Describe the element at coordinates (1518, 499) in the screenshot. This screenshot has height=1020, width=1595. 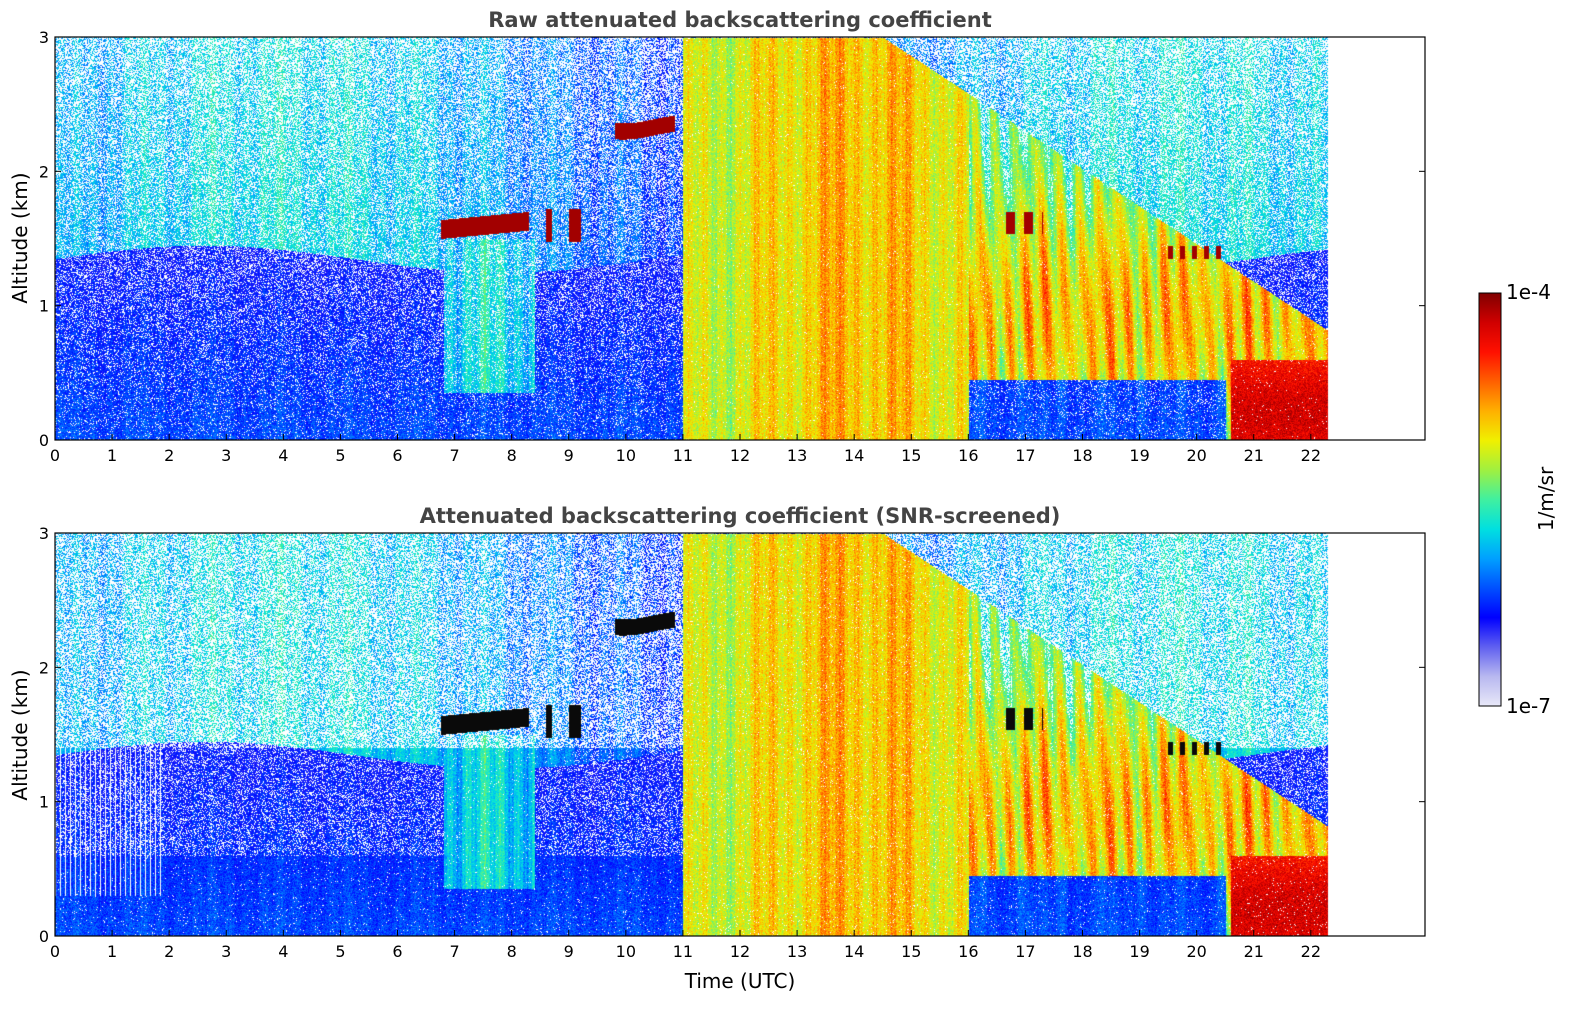
I see `colorbar: 1e-4 1e-7 1/m/sr` at that location.